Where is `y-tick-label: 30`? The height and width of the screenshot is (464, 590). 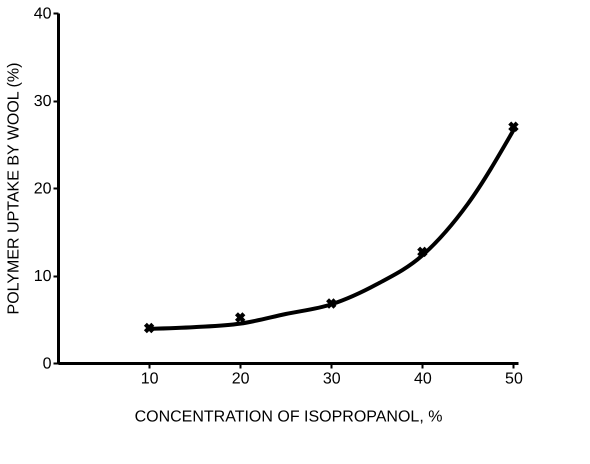
y-tick-label: 30 is located at coordinates (43, 101).